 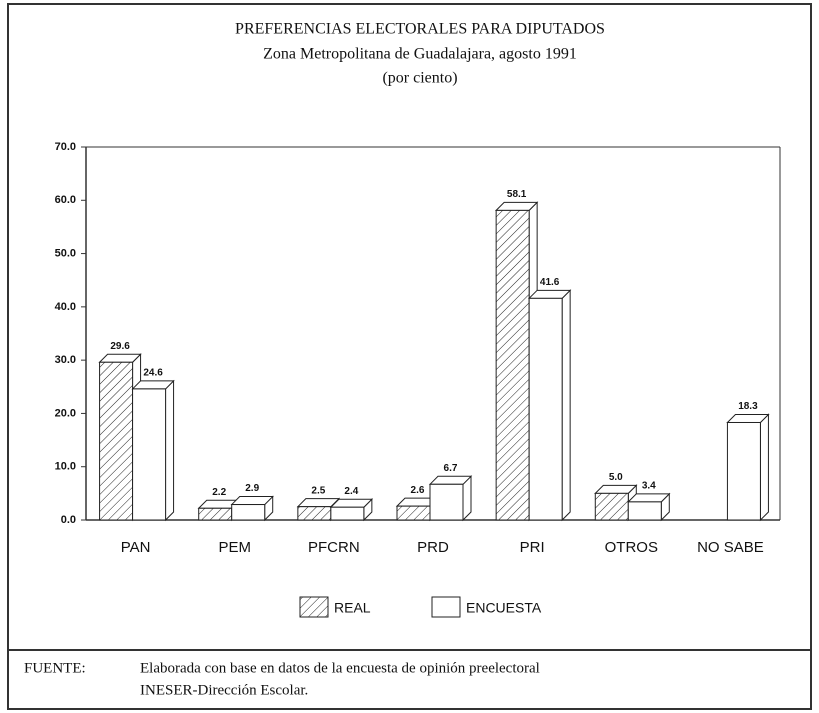 I want to click on value-label: 5.0, so click(x=616, y=477).